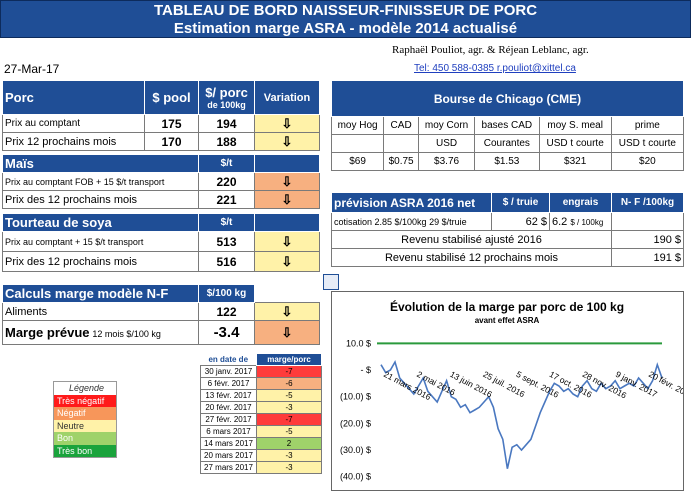 The image size is (691, 499). What do you see at coordinates (100, 241) in the screenshot?
I see `soya-row-label: Prix au comptant + 15 $/t transport` at bounding box center [100, 241].